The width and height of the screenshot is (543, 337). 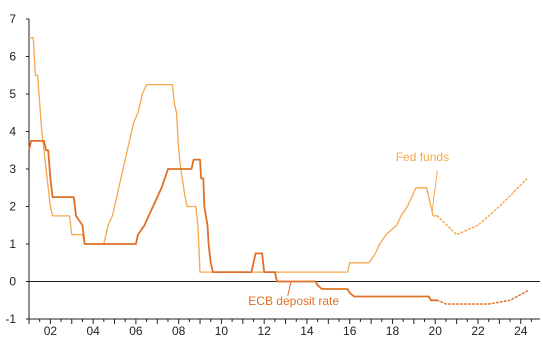 What do you see at coordinates (265, 330) in the screenshot?
I see `x-tick-label: 12` at bounding box center [265, 330].